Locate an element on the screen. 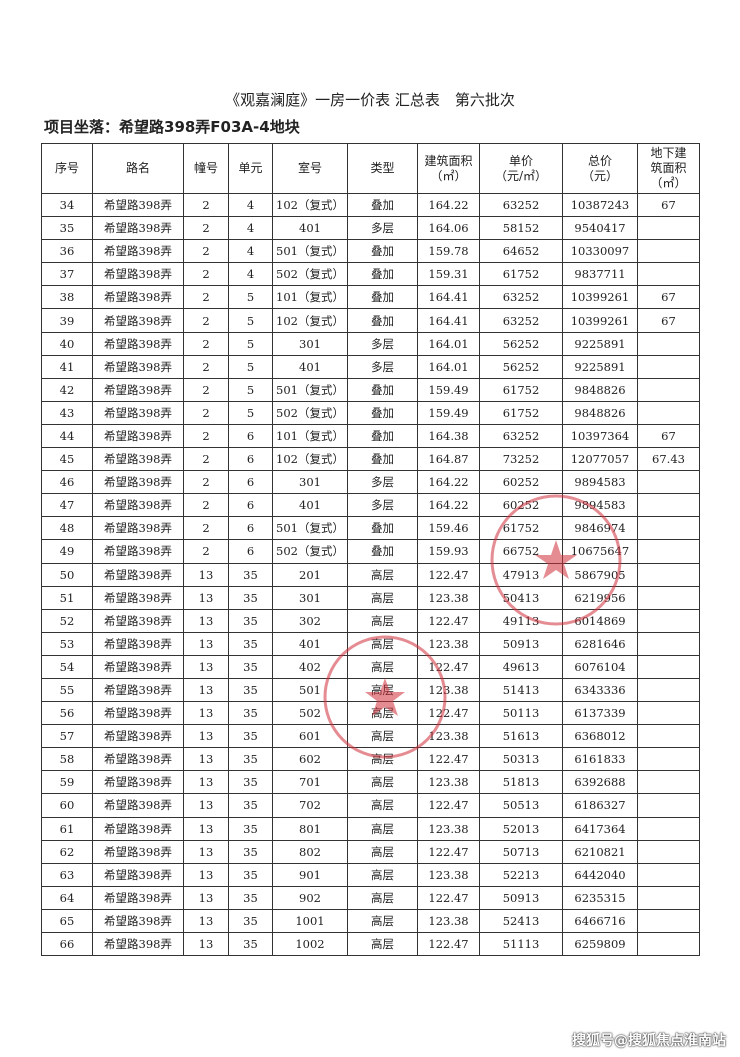  table-row: 48 希望路398弄 2 6 501（复式） 叠加 159.46 61752 9846974 is located at coordinates (370, 528).